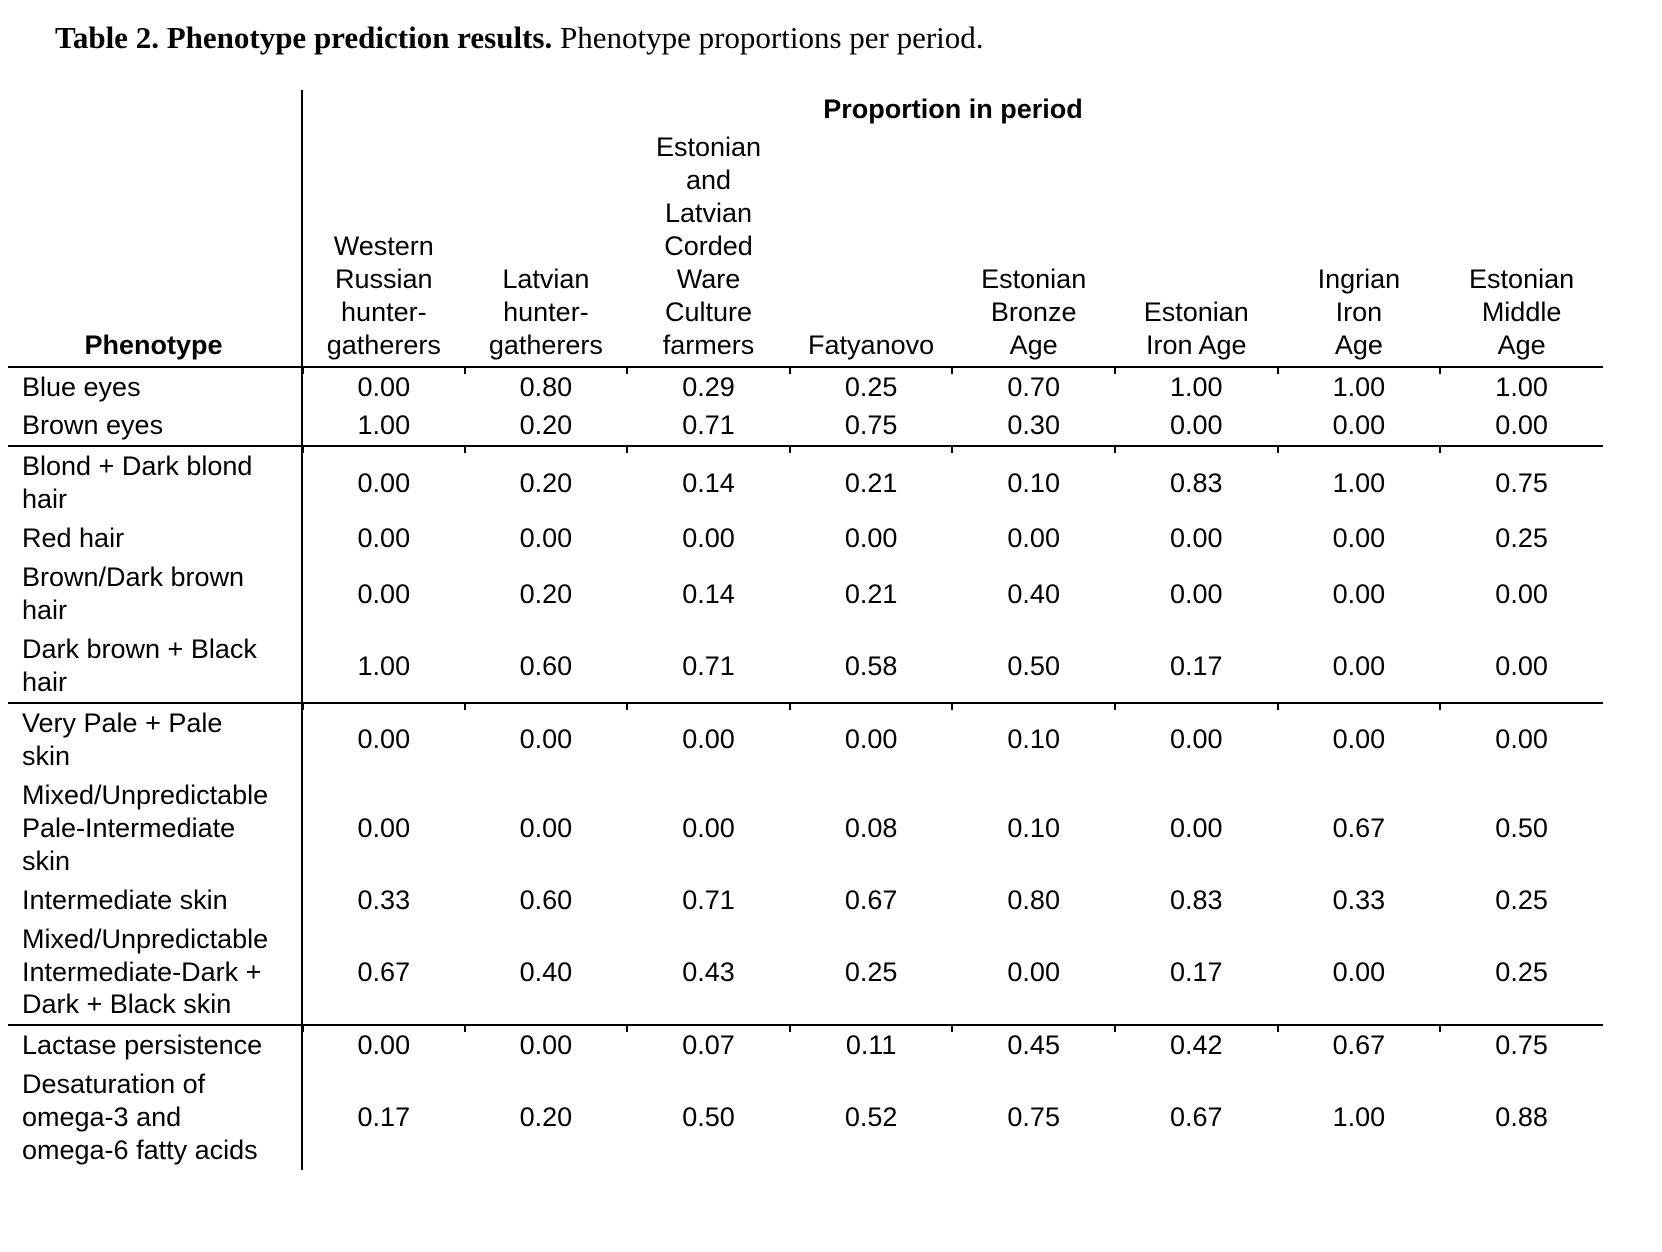 This screenshot has height=1252, width=1662. Describe the element at coordinates (1521, 247) in the screenshot. I see `column-header-estonian-middle-age: Estonian Middle Age` at that location.